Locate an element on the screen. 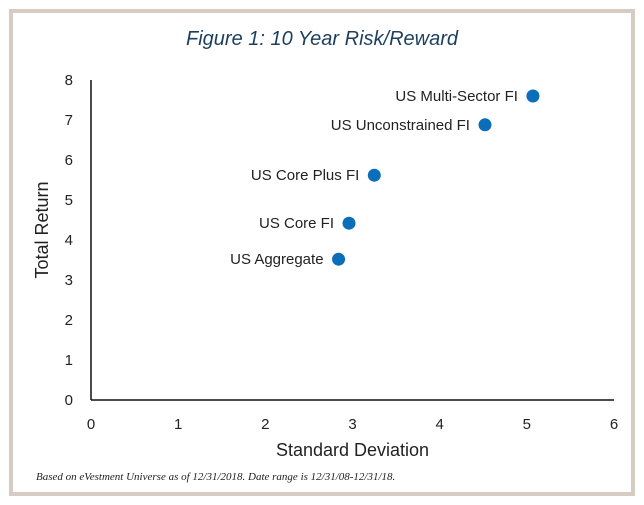  x-tick-labels: 0 1 2 3 4 5 6 is located at coordinates (352, 424).